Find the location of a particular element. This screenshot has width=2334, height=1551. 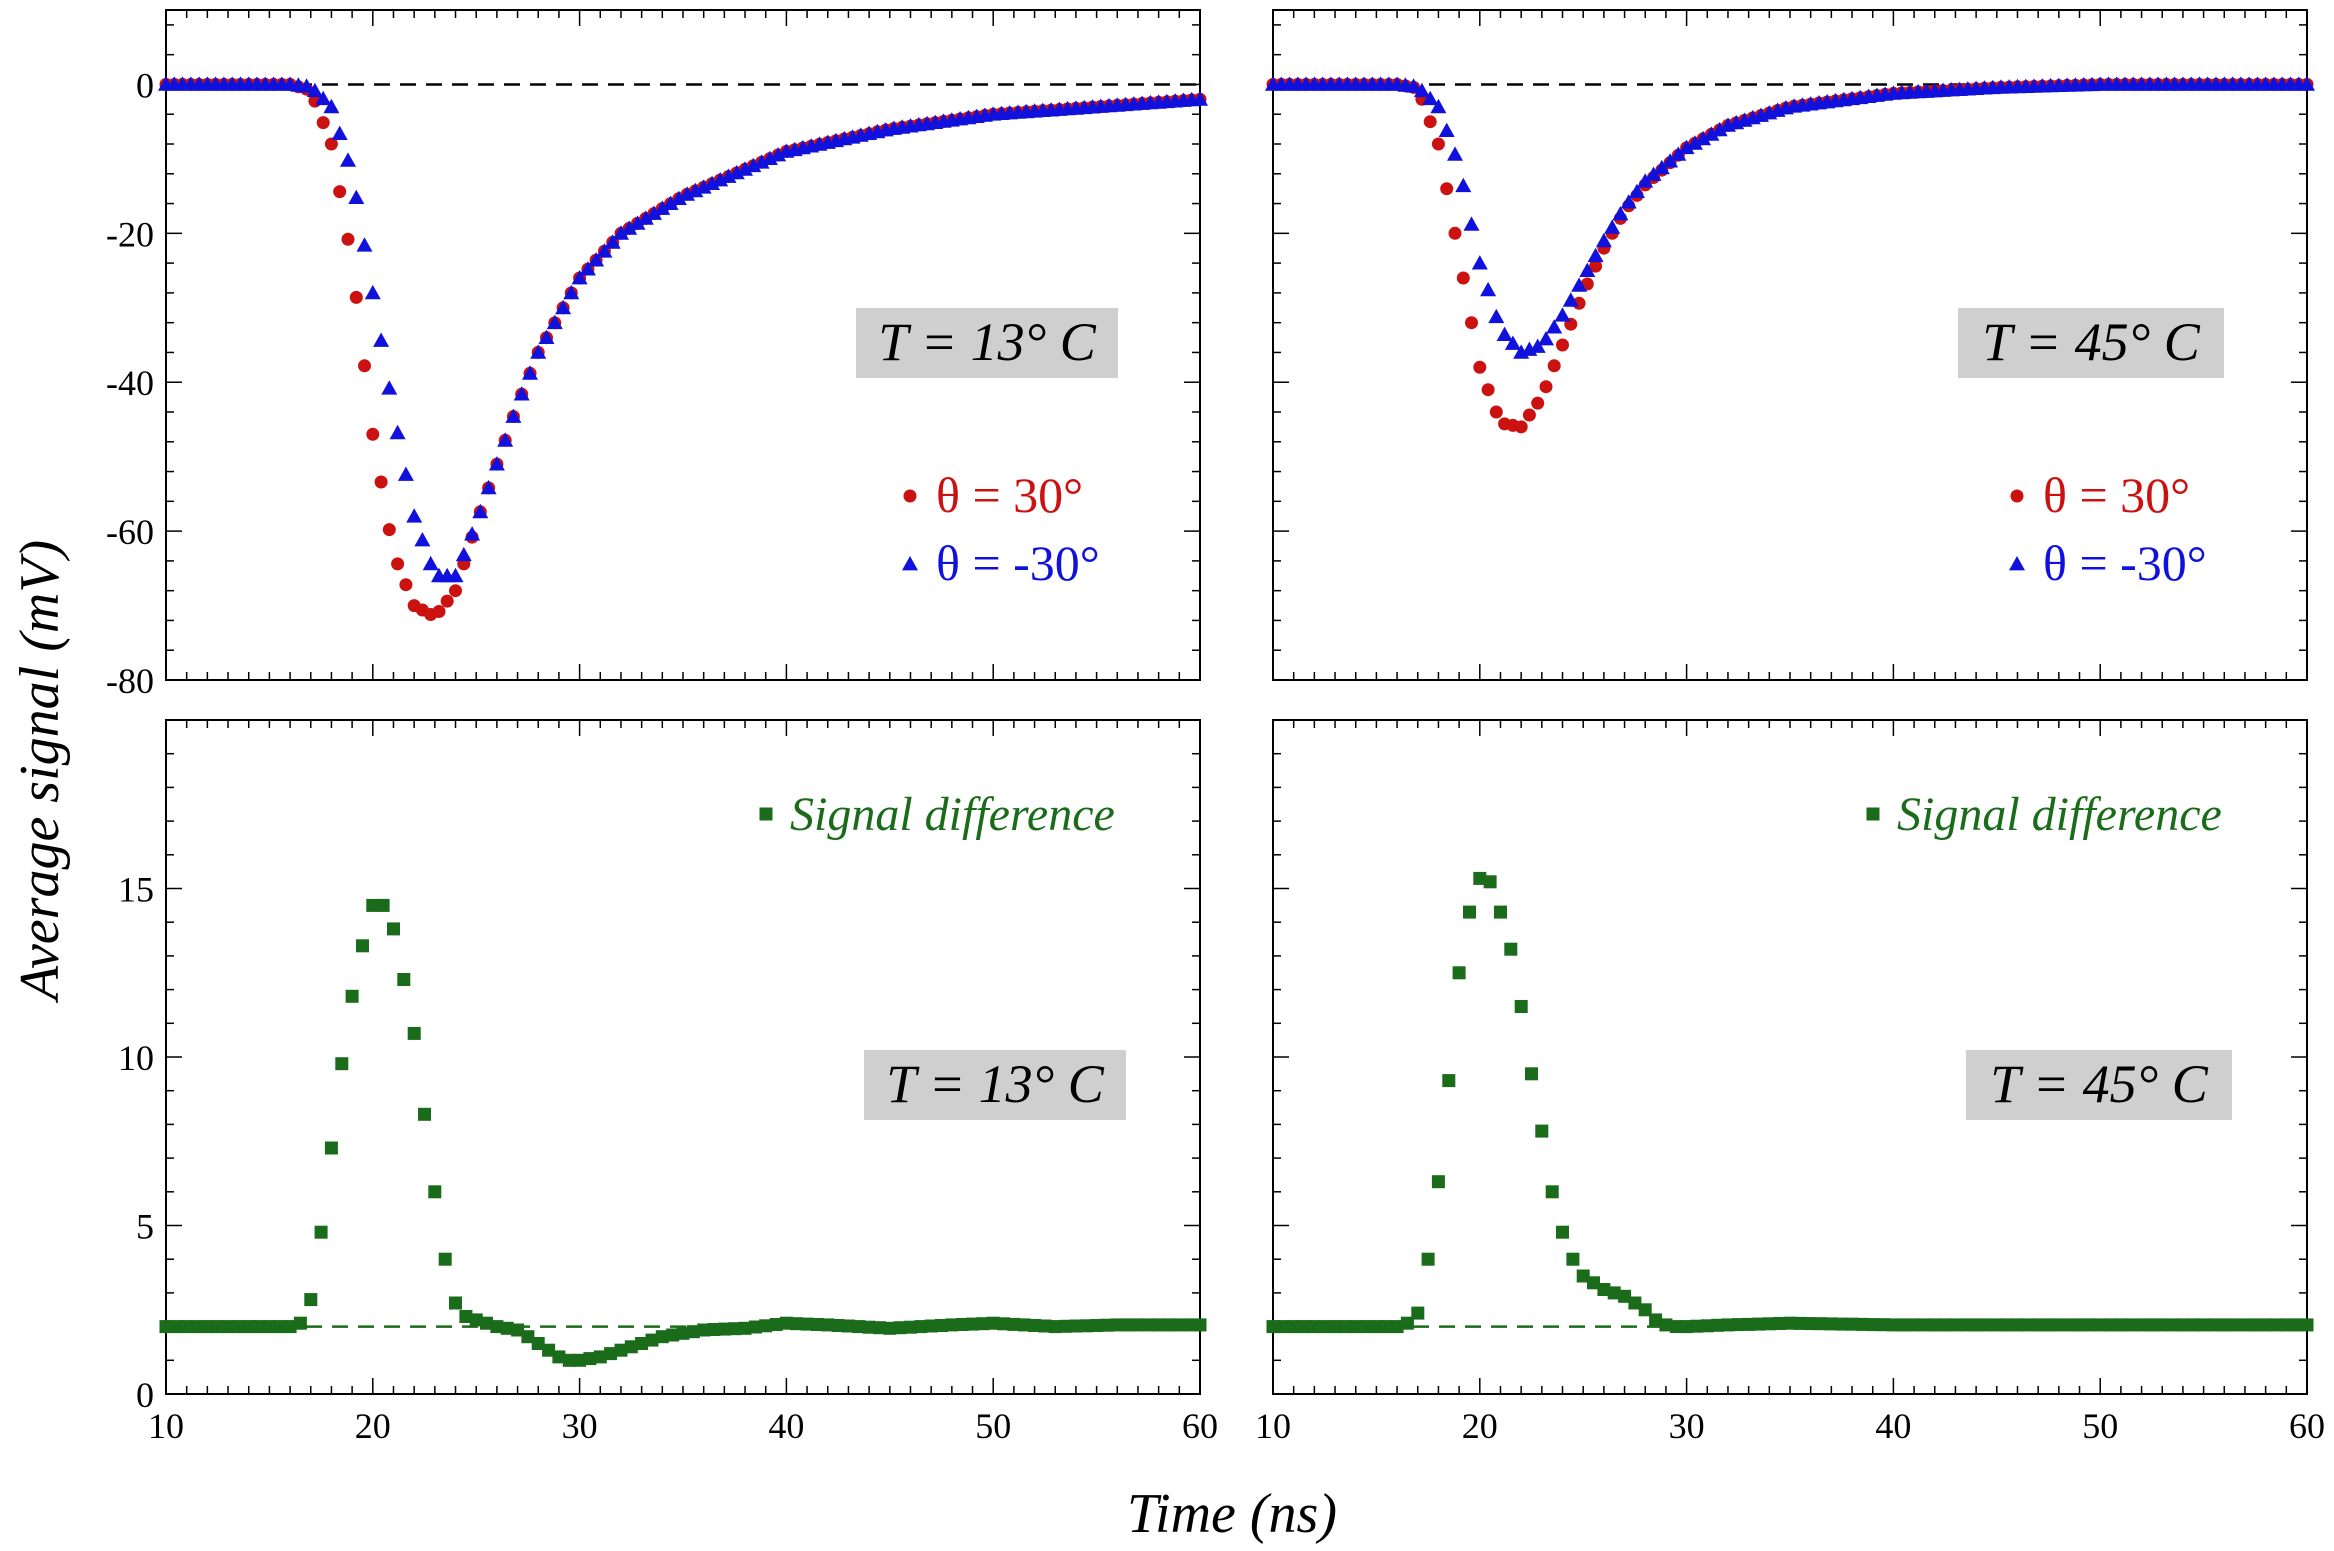

legend-label: θ = 30° is located at coordinates (1009, 495).